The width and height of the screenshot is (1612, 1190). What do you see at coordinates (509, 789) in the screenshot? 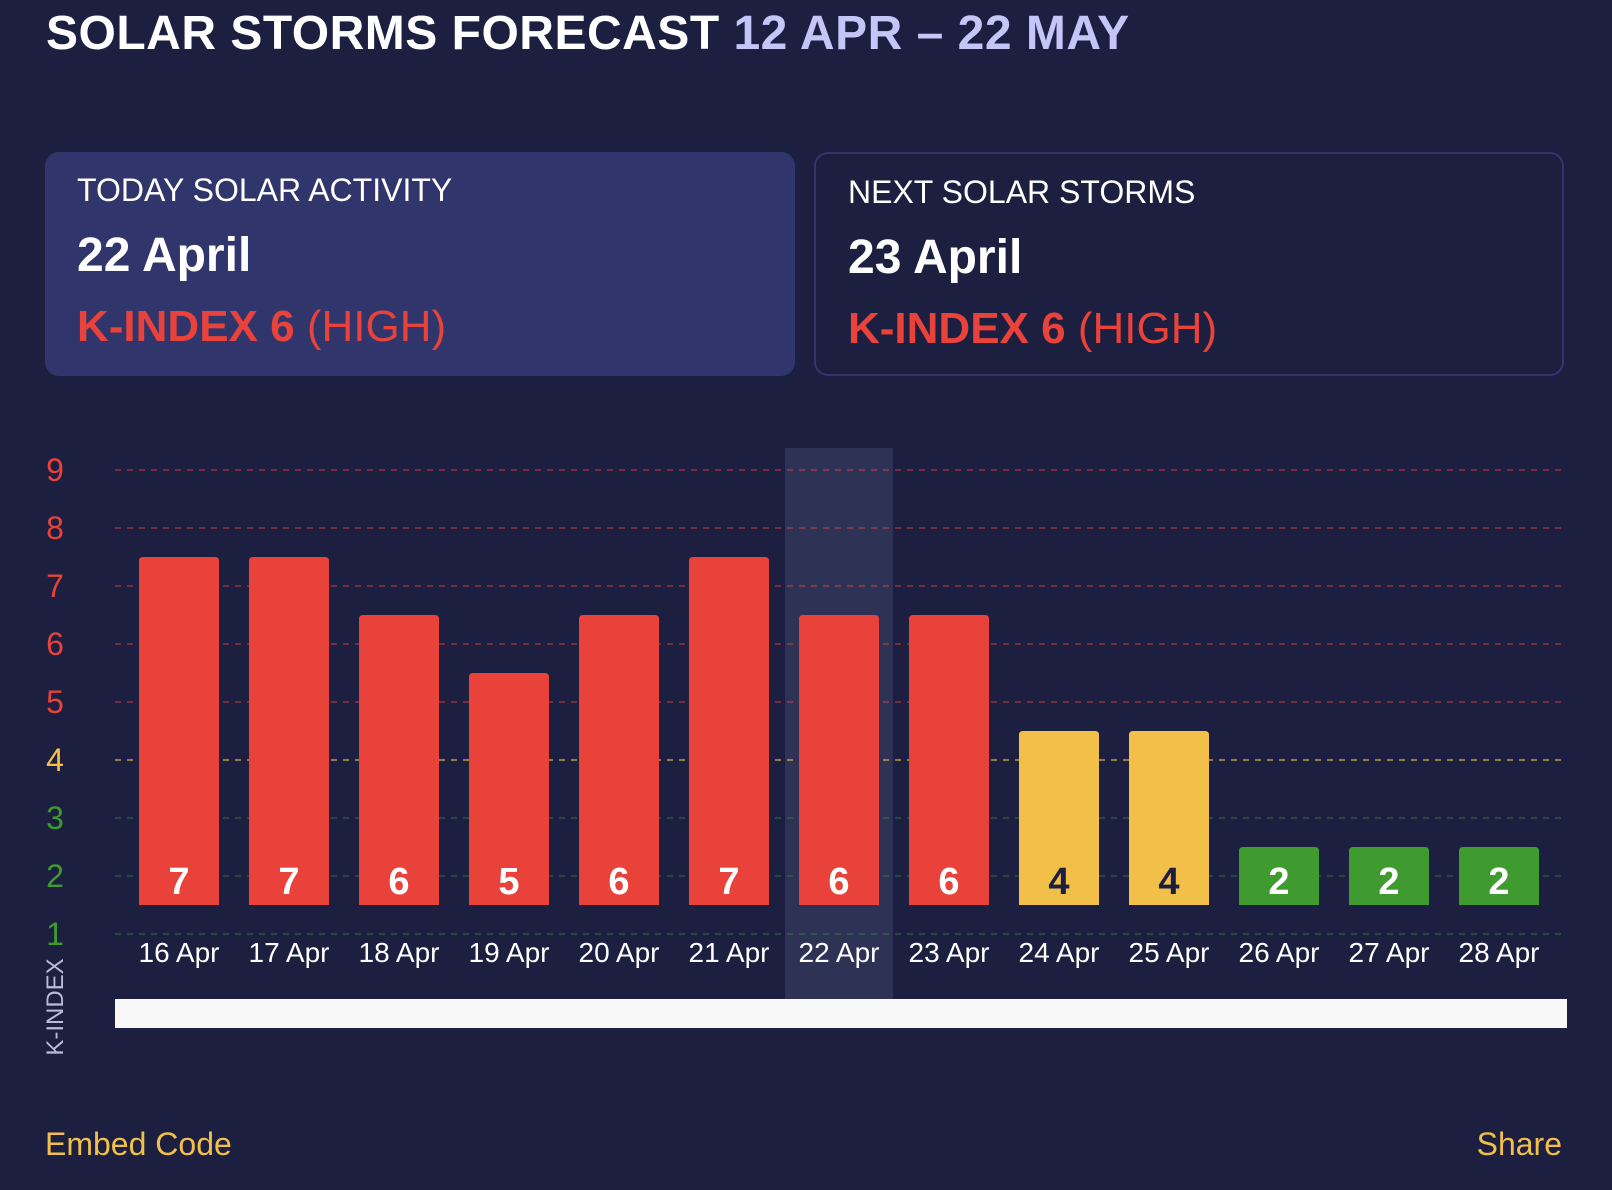
I see `bar-19-apr` at bounding box center [509, 789].